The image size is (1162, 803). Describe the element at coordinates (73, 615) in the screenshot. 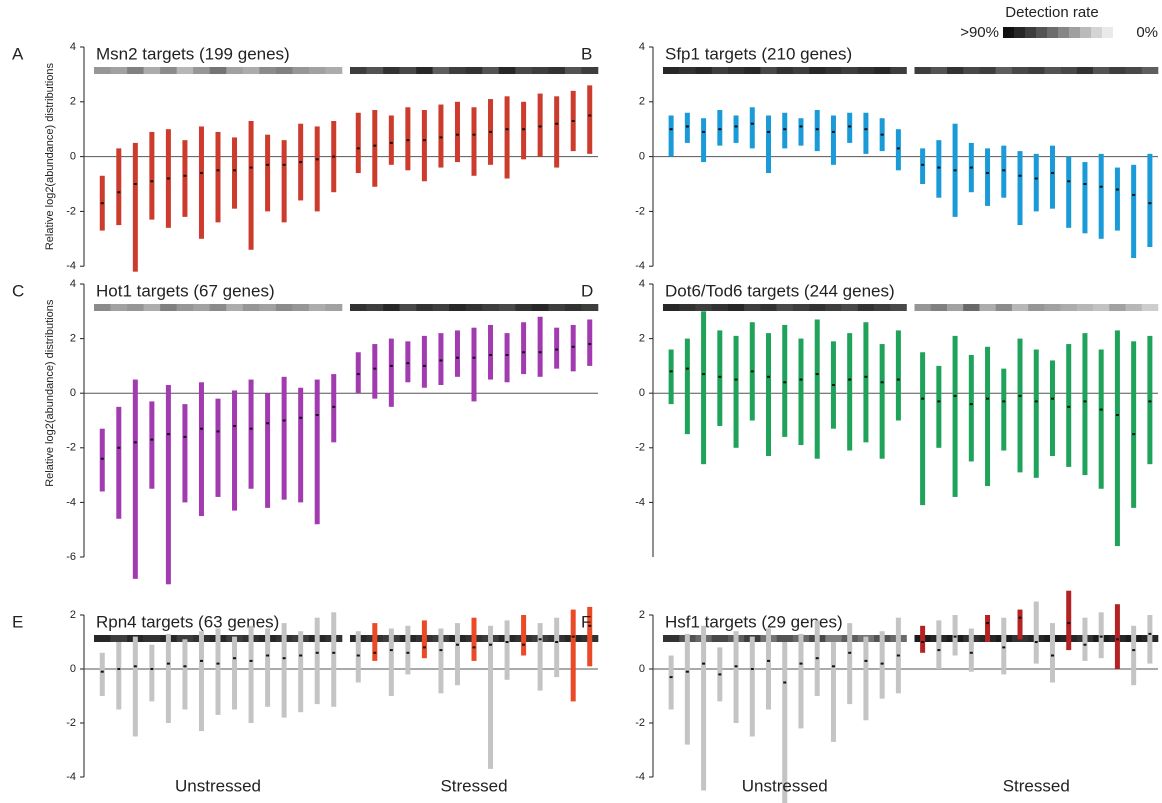

I see `y-tick-label: 2` at that location.